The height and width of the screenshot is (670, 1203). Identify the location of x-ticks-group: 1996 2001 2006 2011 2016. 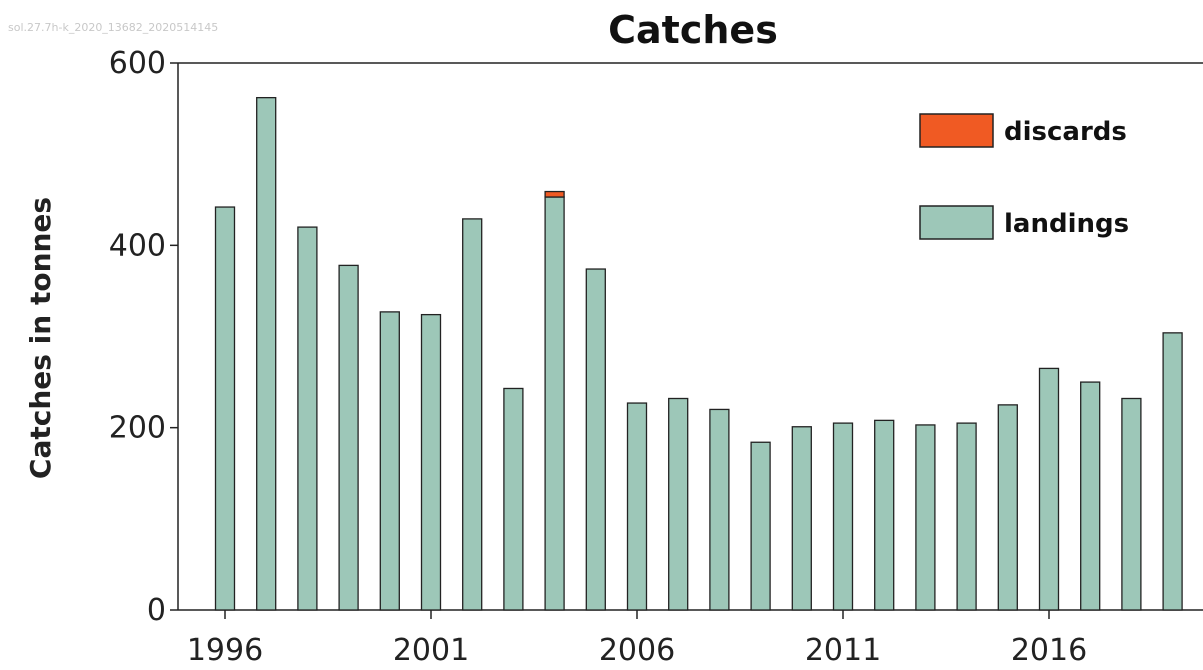
(637, 639).